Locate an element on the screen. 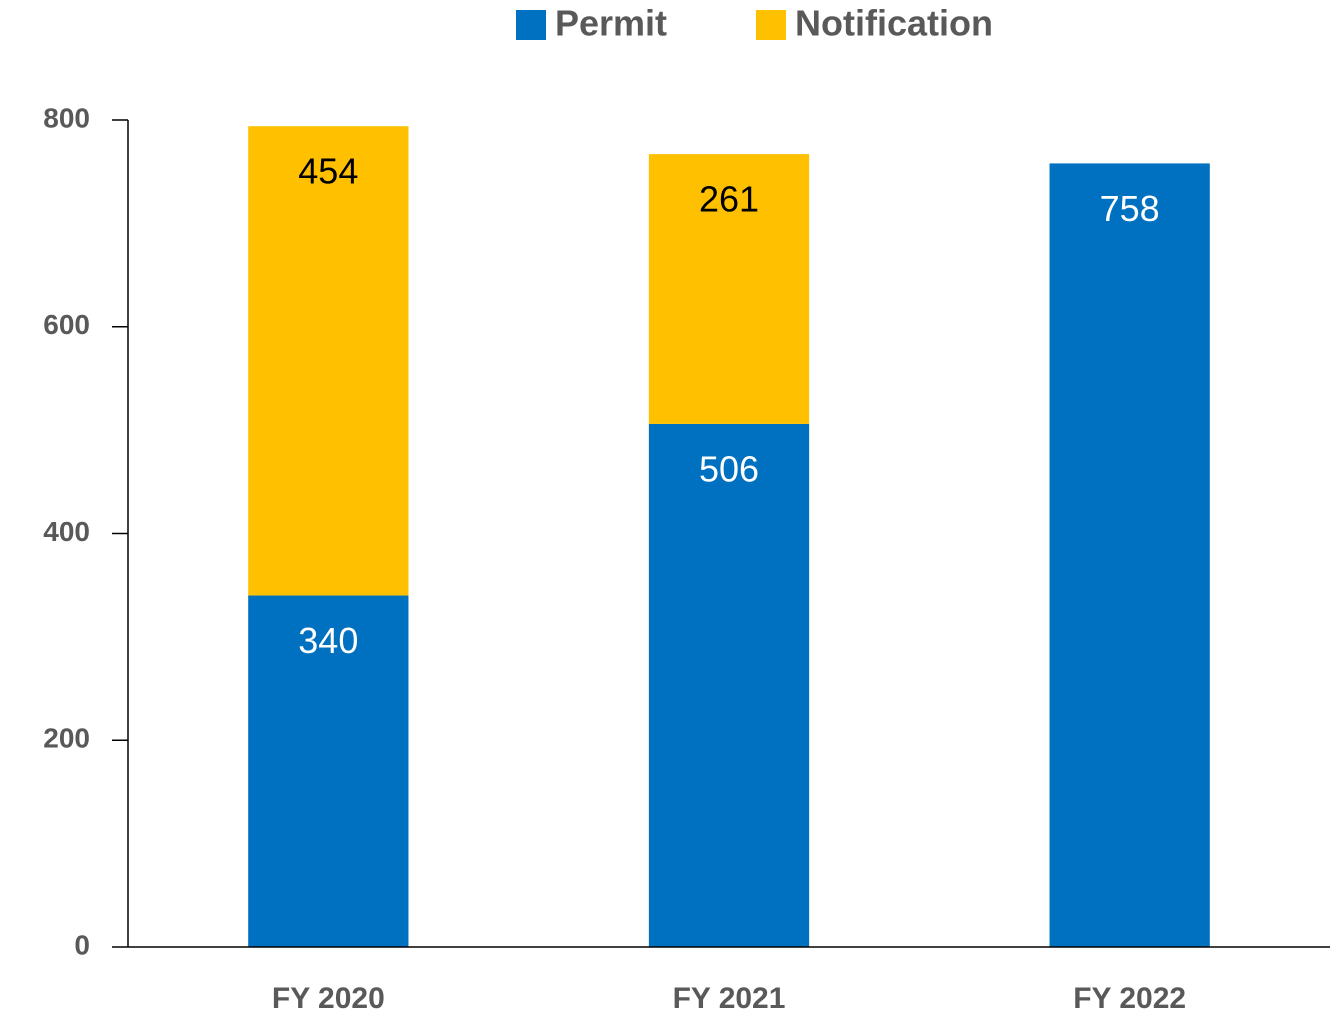  y-tick-label: 200 is located at coordinates (66, 738).